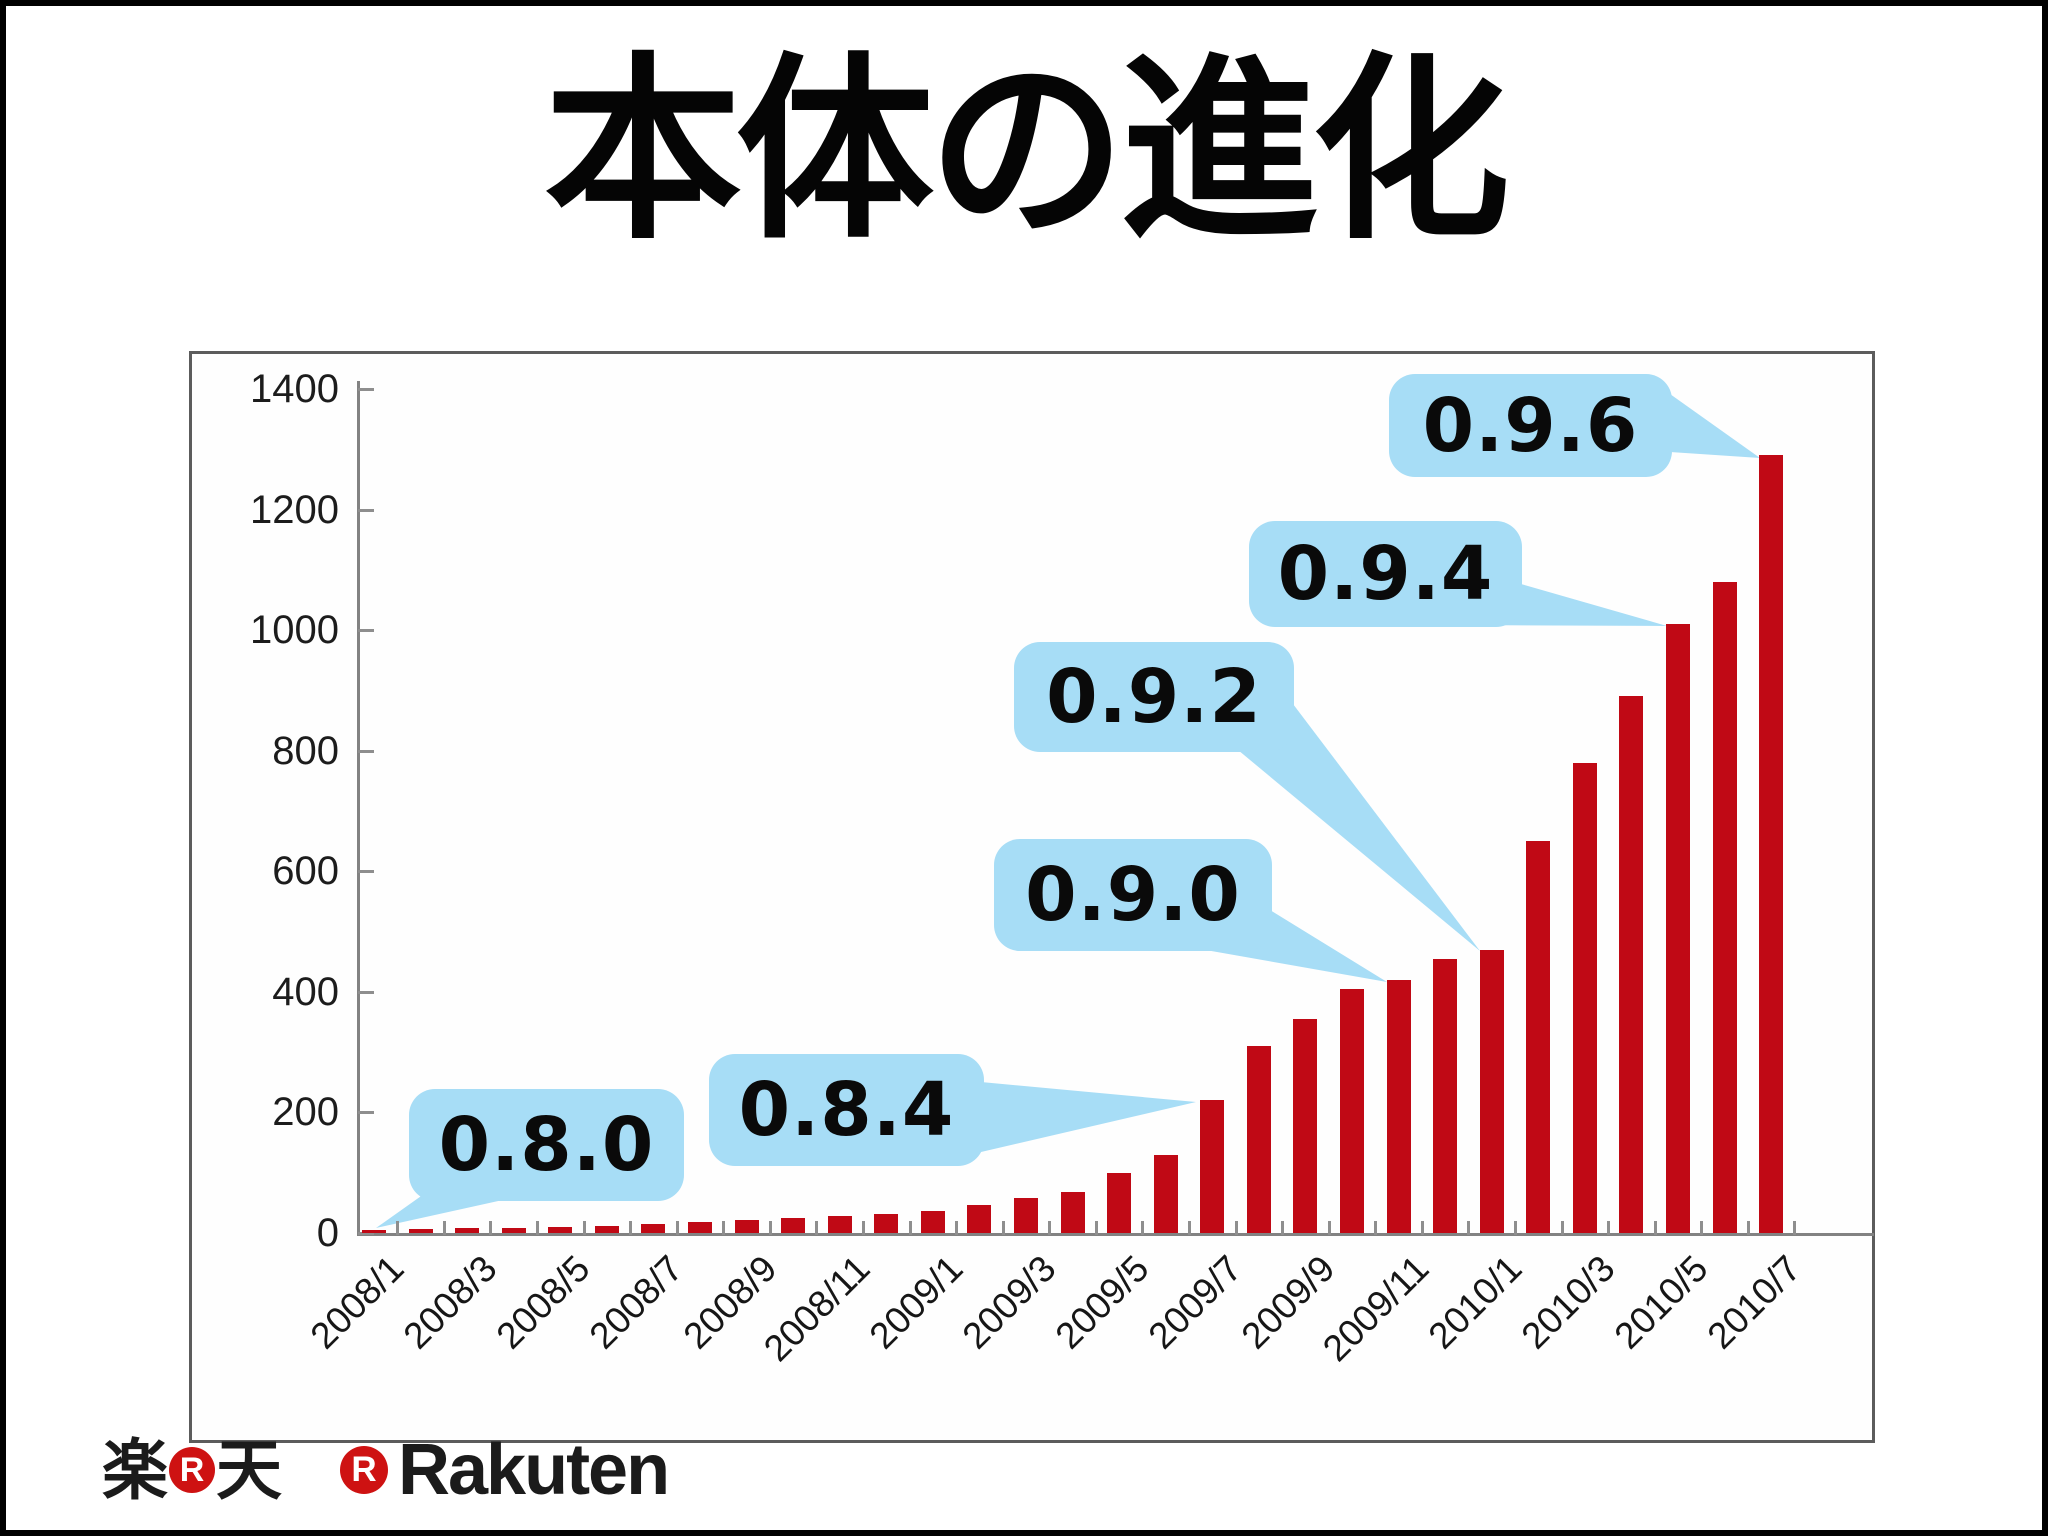 Image resolution: width=2048 pixels, height=1536 pixels. What do you see at coordinates (534, 1470) in the screenshot?
I see `logo-wordmark: Rakuten` at bounding box center [534, 1470].